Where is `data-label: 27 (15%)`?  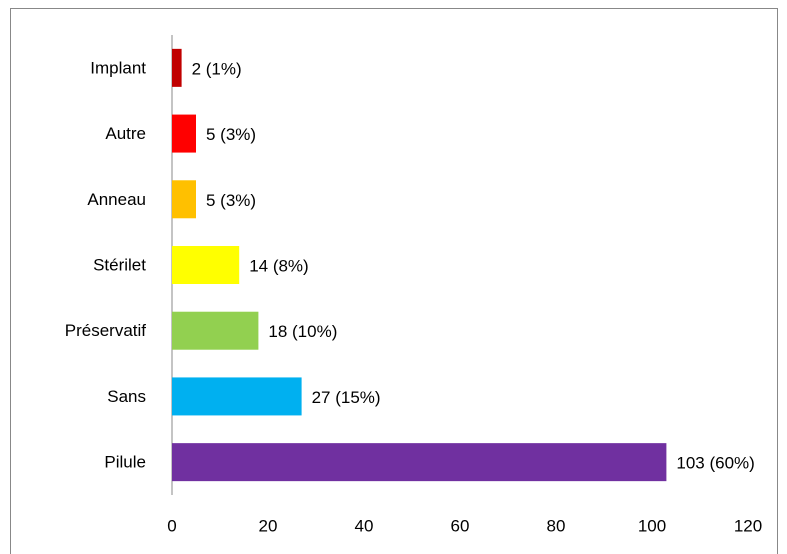
data-label: 27 (15%) is located at coordinates (346, 397).